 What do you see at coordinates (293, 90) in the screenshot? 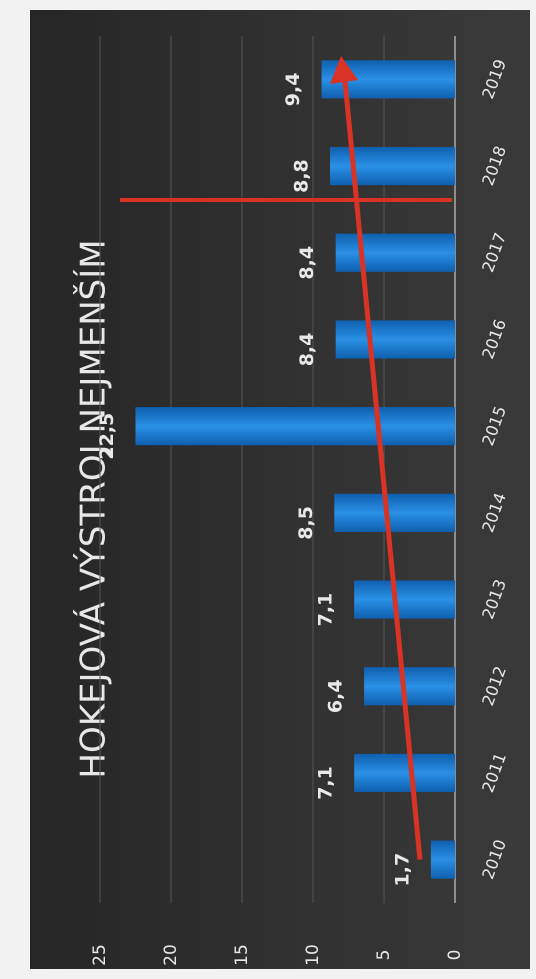
I see `value-label: 9,4` at bounding box center [293, 90].